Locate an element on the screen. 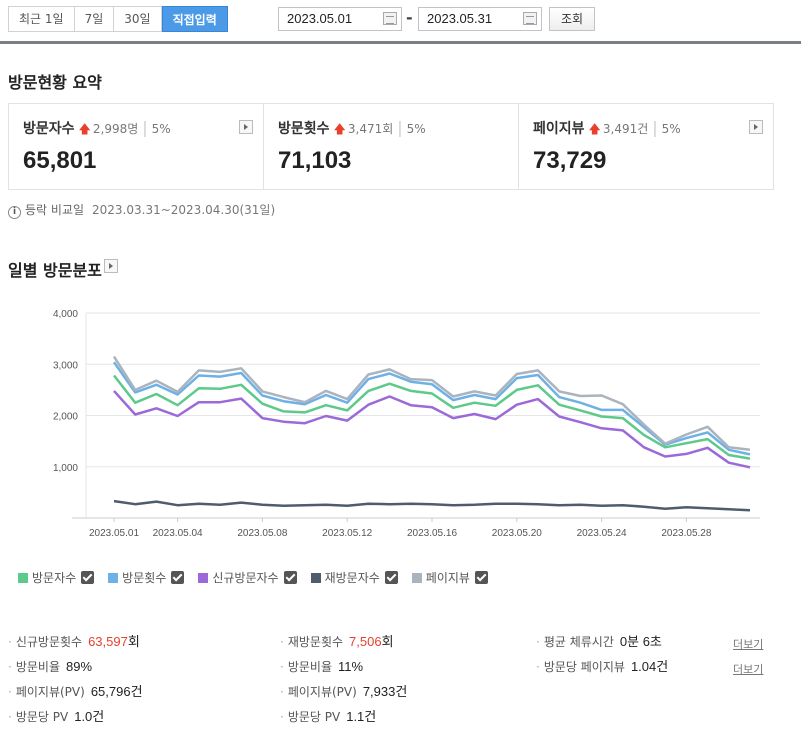 Image resolution: width=801 pixels, height=747 pixels. stat-label: 평균 체류시간 is located at coordinates (578, 642).